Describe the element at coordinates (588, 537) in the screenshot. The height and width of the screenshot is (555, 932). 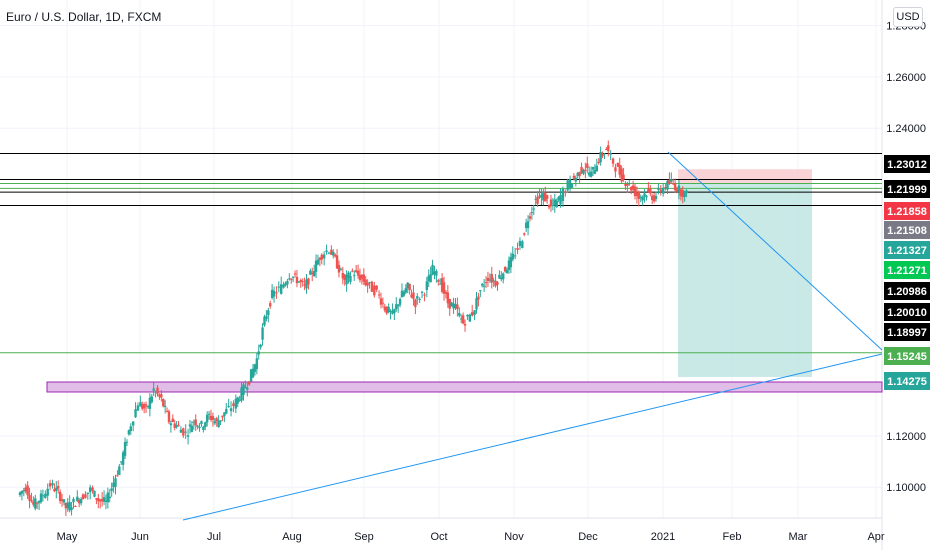
I see `time-tick-label: Dec` at that location.